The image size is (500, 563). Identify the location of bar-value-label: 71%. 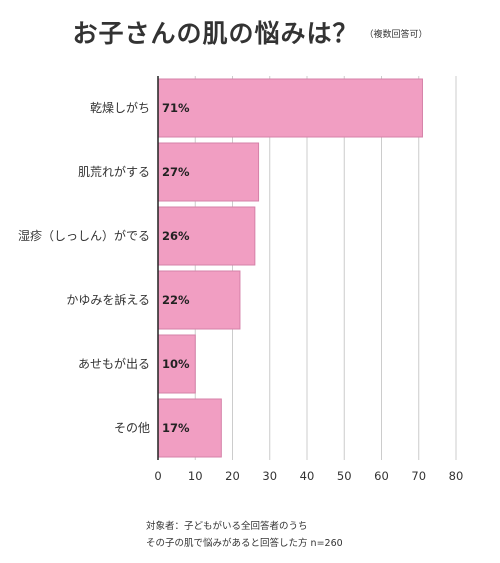
(176, 108).